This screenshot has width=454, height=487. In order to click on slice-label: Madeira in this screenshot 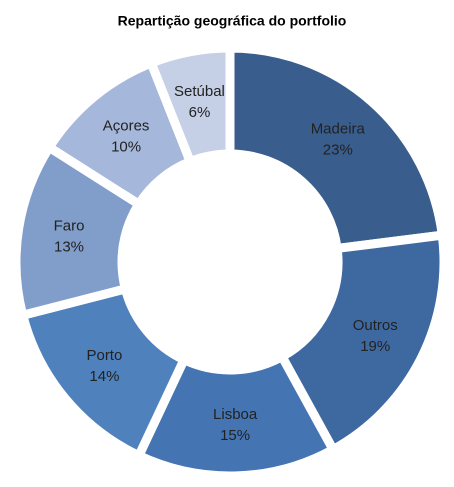, I will do `click(338, 129)`.